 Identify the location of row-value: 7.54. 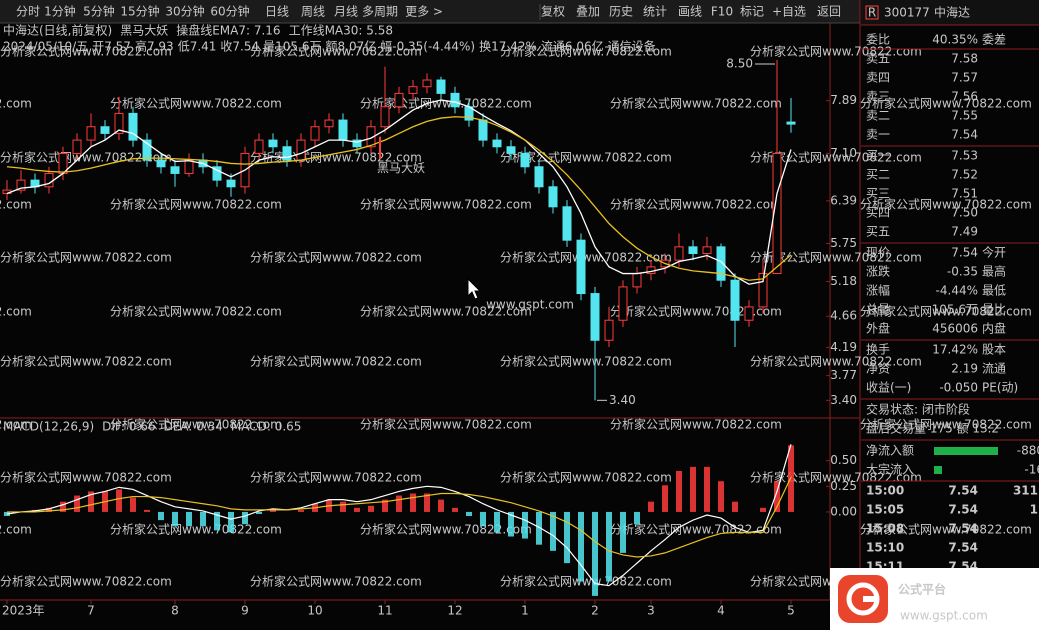
(964, 253).